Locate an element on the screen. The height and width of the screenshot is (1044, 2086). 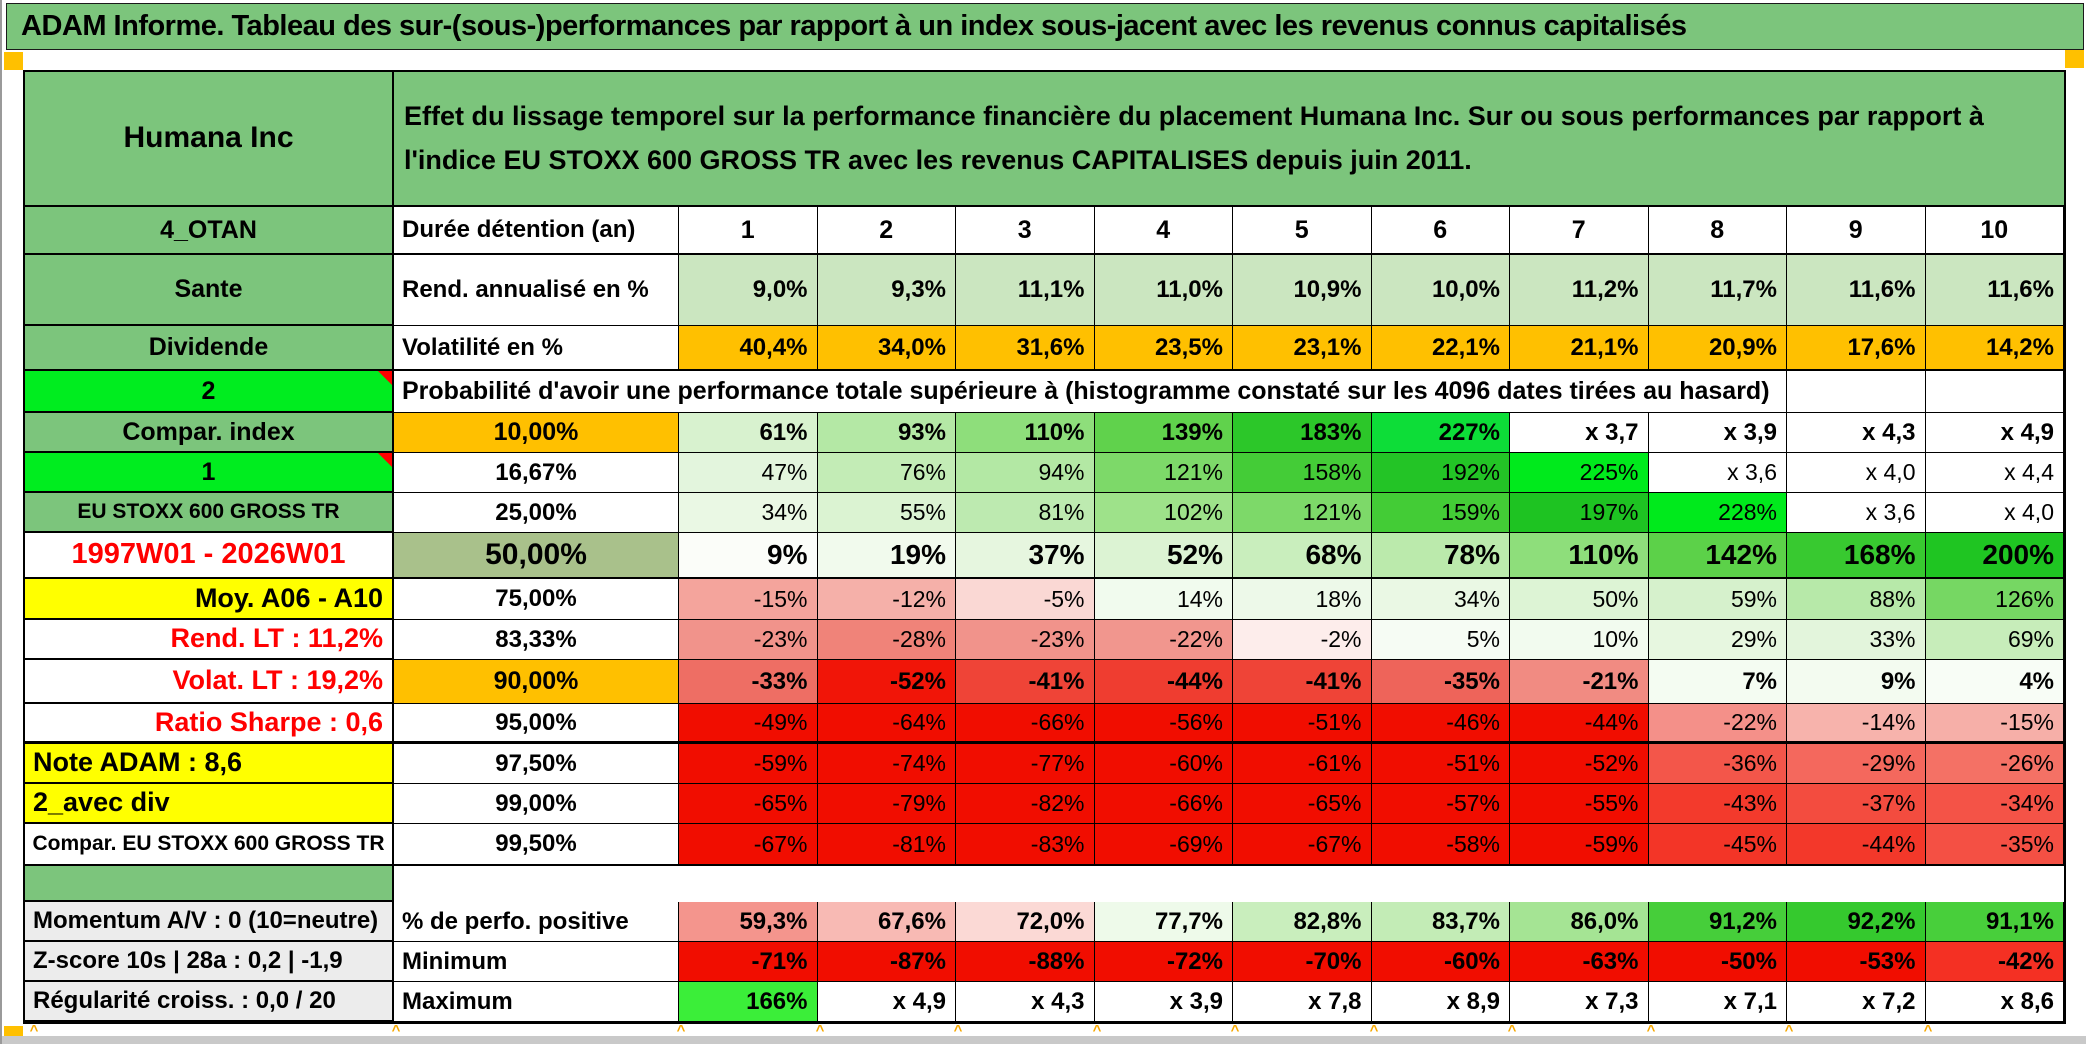
value-cell-p16-1: 47% is located at coordinates (748, 473).